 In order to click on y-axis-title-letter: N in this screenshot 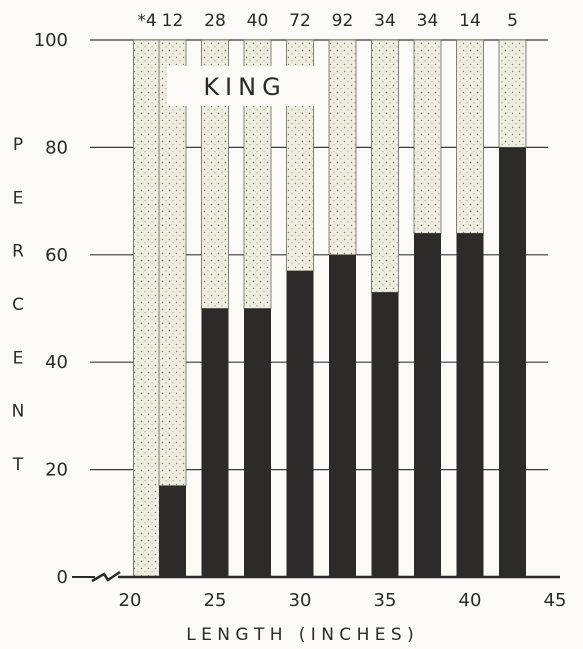, I will do `click(18, 412)`.